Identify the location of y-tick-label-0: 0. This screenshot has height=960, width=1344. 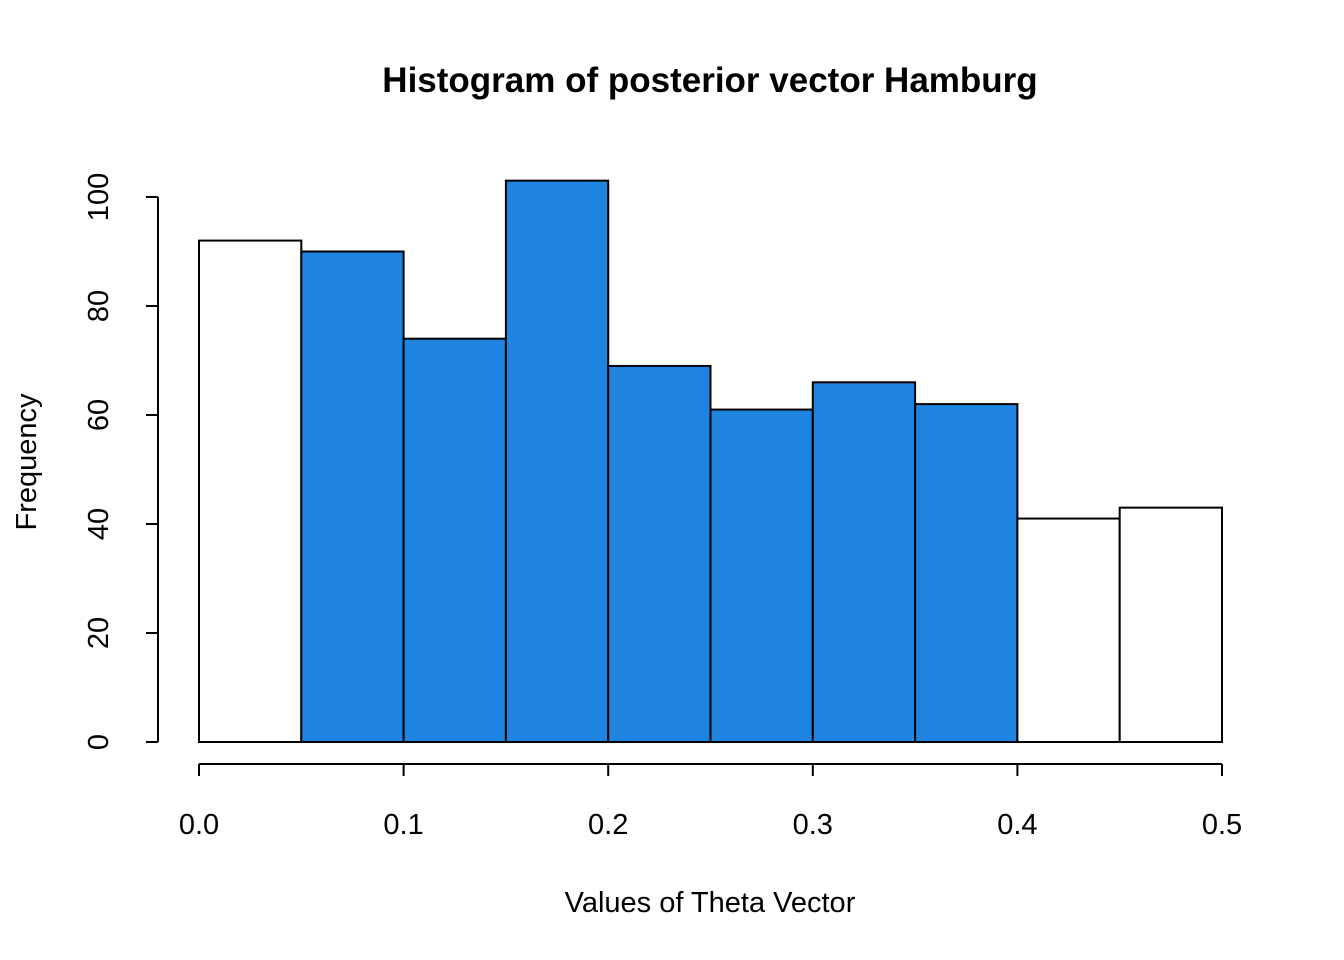
(99, 742).